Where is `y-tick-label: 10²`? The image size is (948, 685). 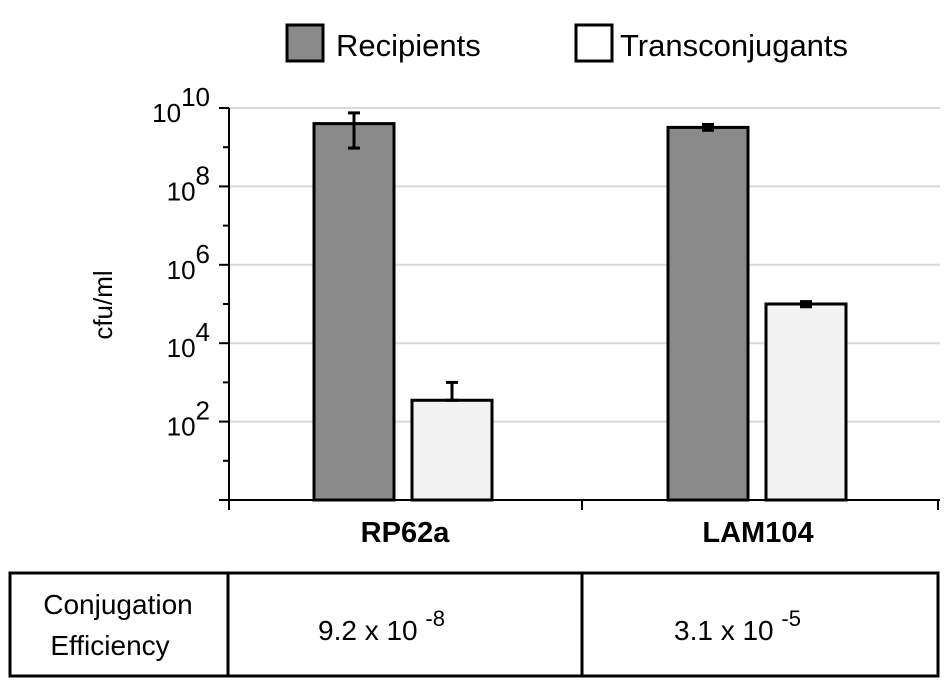
y-tick-label: 10² is located at coordinates (188, 419).